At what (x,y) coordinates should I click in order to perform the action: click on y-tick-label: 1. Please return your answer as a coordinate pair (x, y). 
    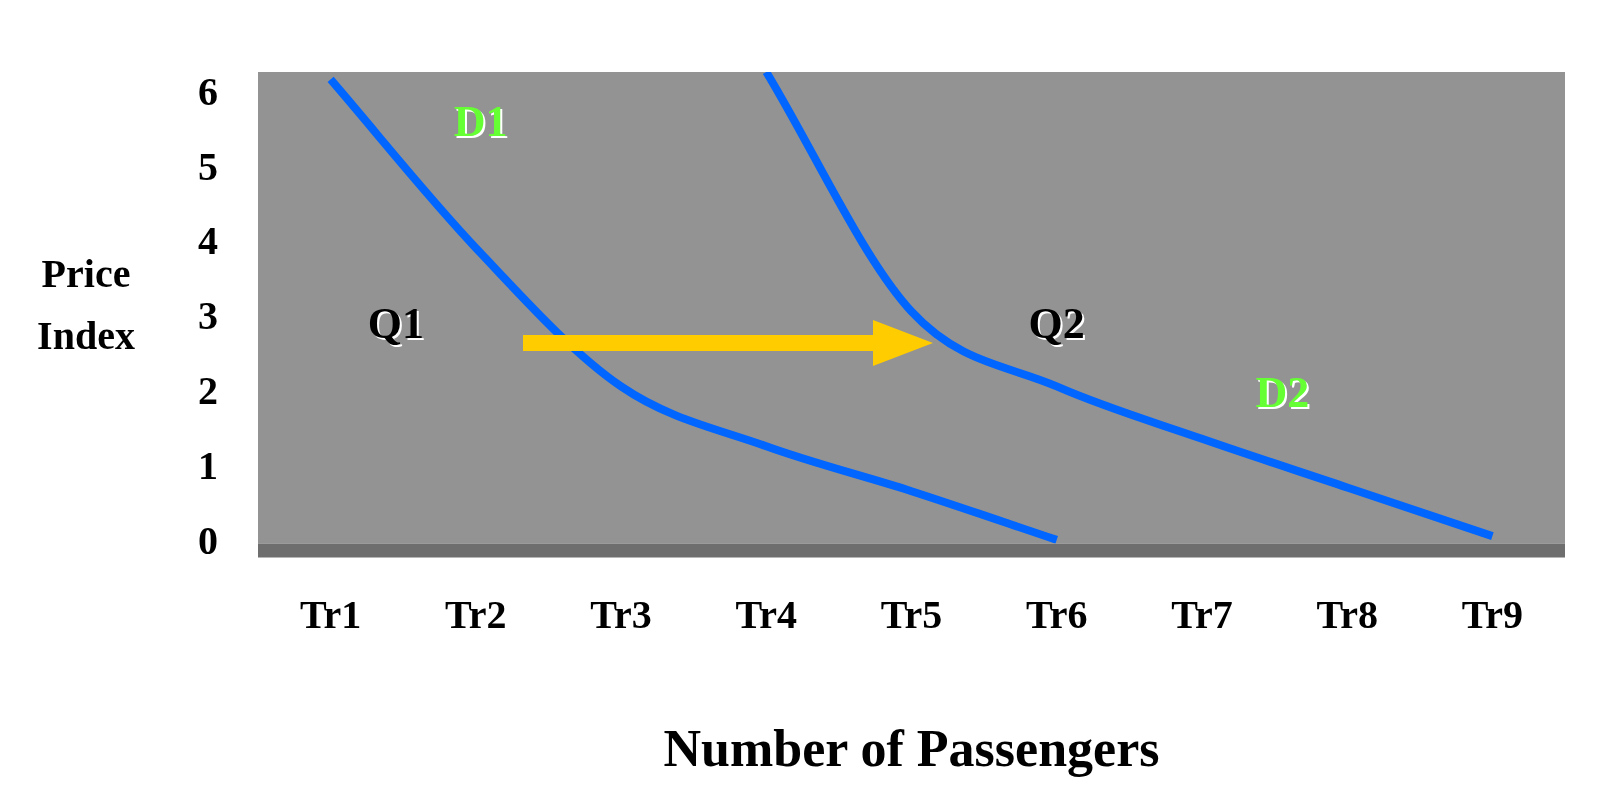
    Looking at the image, I should click on (208, 466).